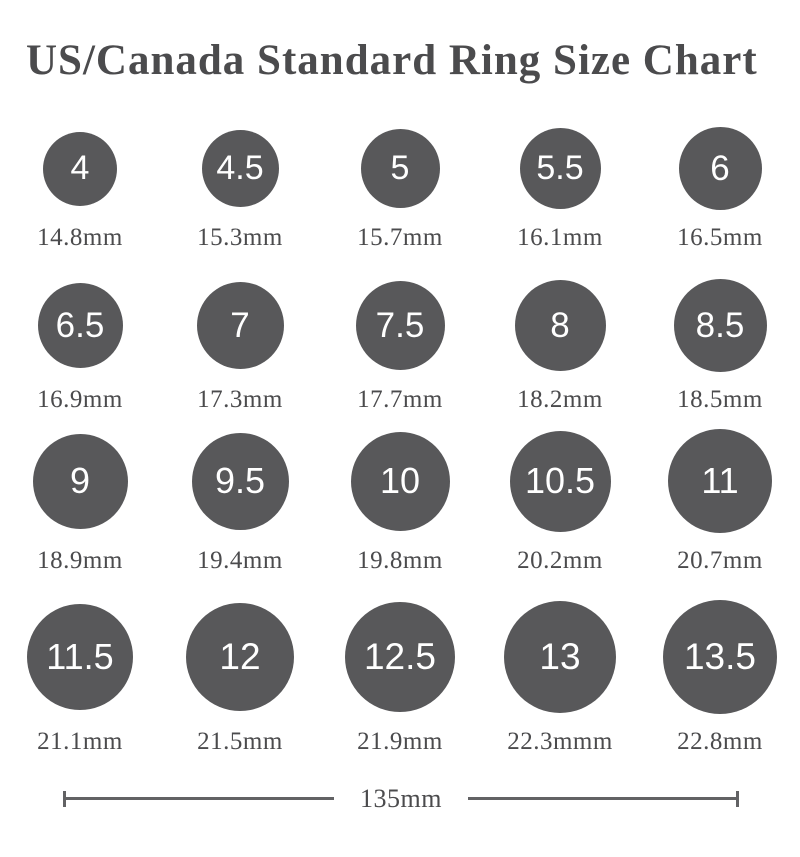 This screenshot has height=857, width=800. I want to click on ring-circle: 5, so click(400, 168).